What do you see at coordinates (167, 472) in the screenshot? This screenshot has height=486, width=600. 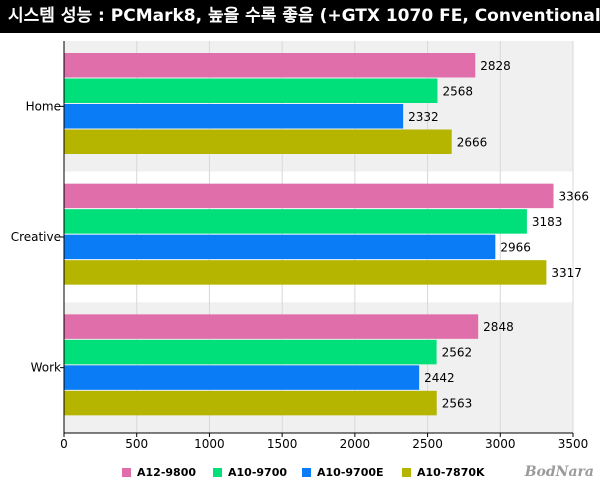 I see `legend-label: A12-9800` at bounding box center [167, 472].